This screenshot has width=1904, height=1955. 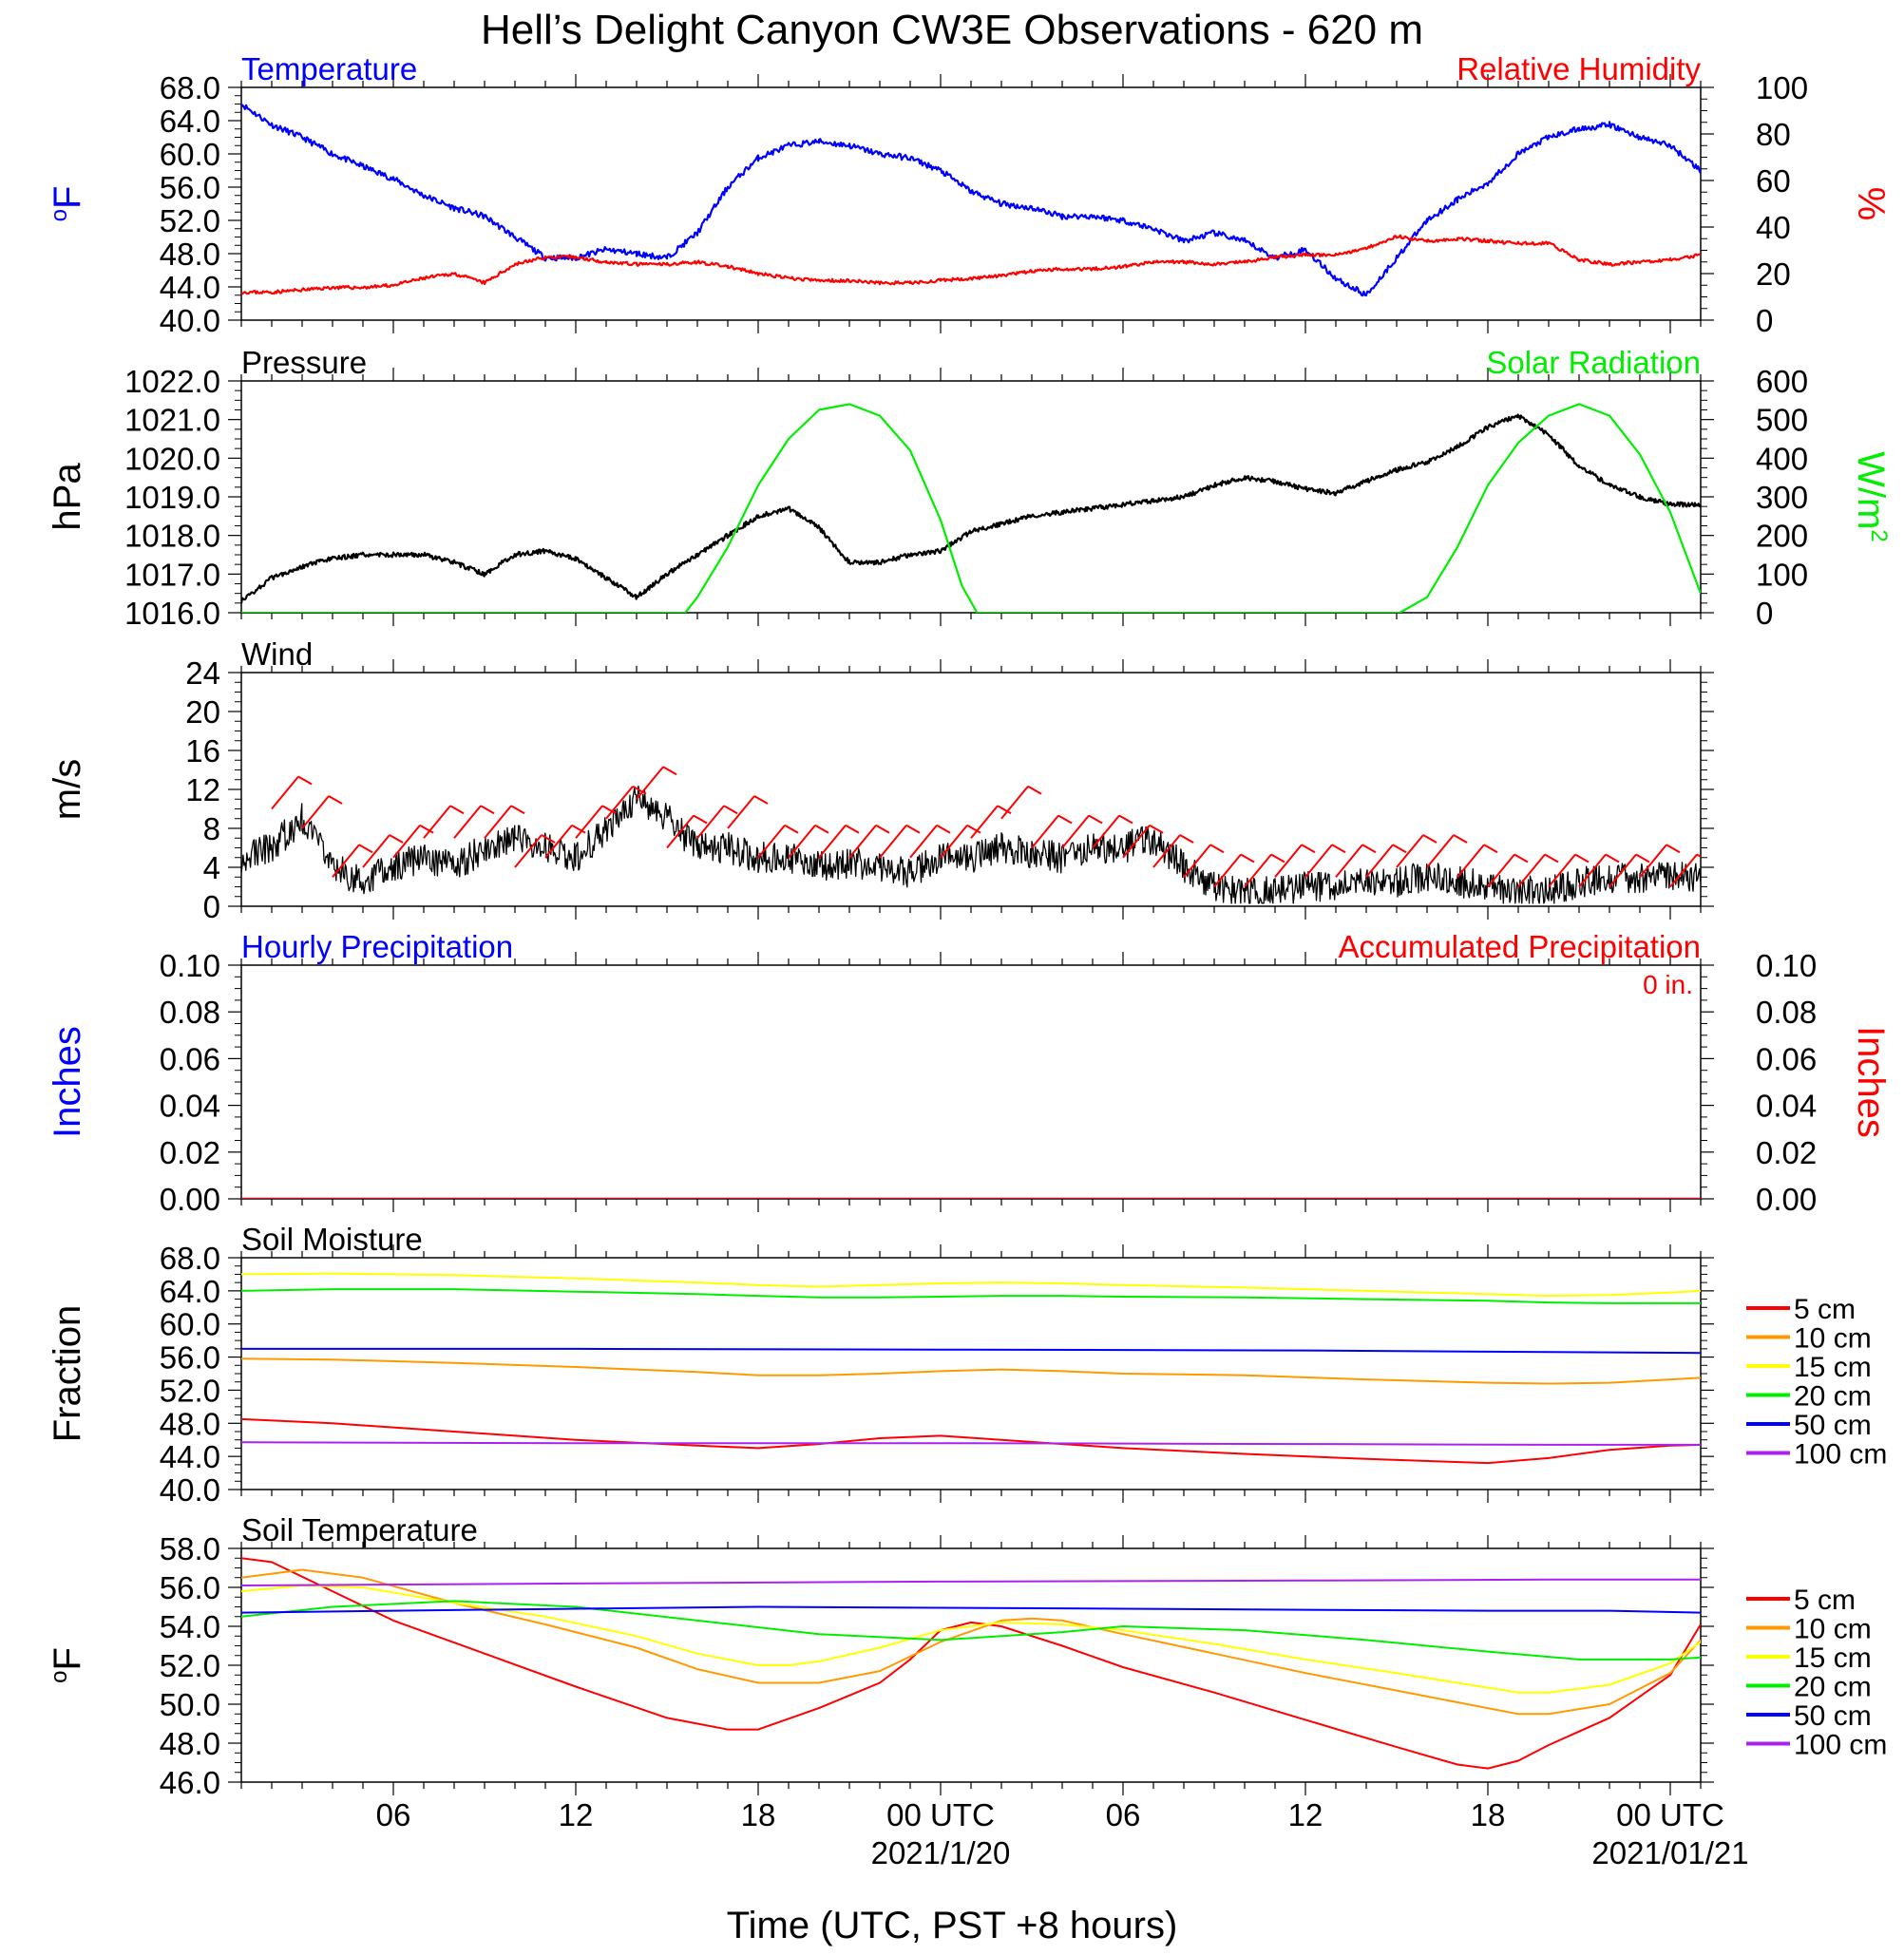 What do you see at coordinates (190, 1258) in the screenshot?
I see `y-tick-label: 68.0` at bounding box center [190, 1258].